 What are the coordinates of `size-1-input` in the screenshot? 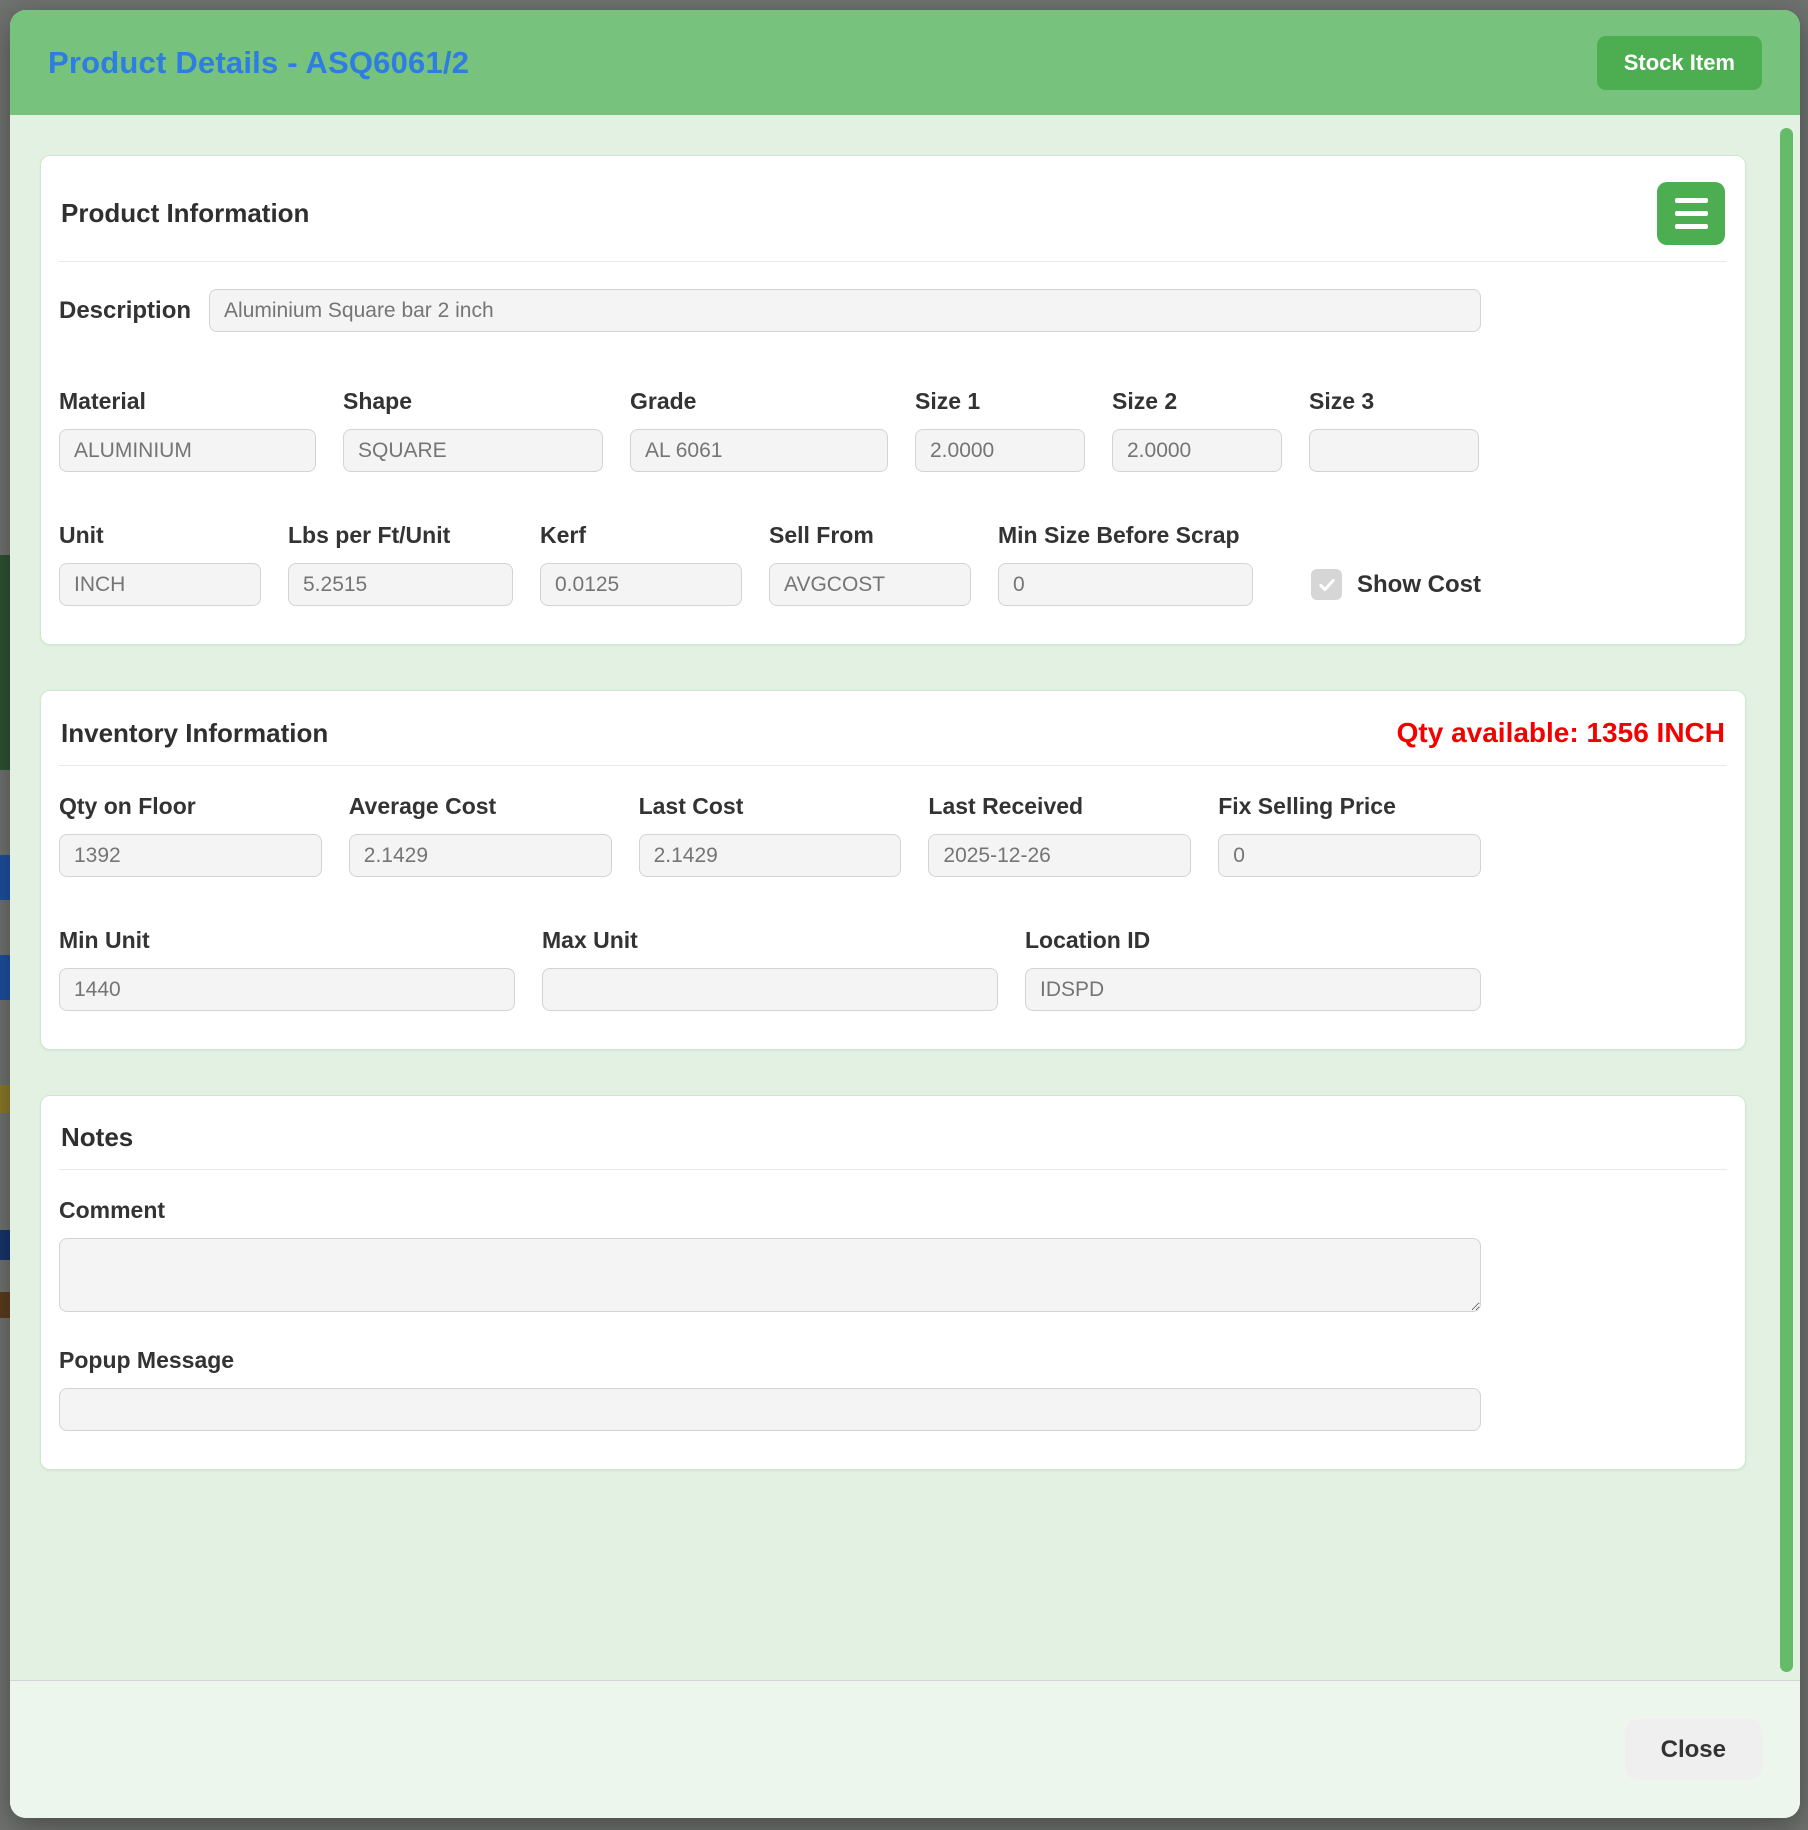 It's located at (1000, 450).